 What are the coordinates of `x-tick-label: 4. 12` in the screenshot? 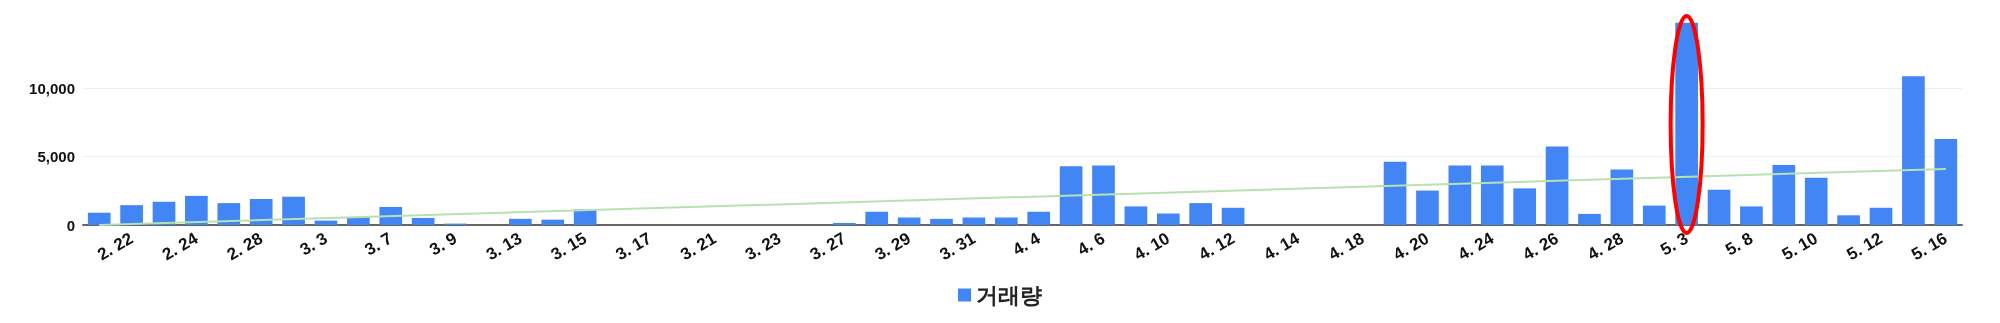 It's located at (1216, 246).